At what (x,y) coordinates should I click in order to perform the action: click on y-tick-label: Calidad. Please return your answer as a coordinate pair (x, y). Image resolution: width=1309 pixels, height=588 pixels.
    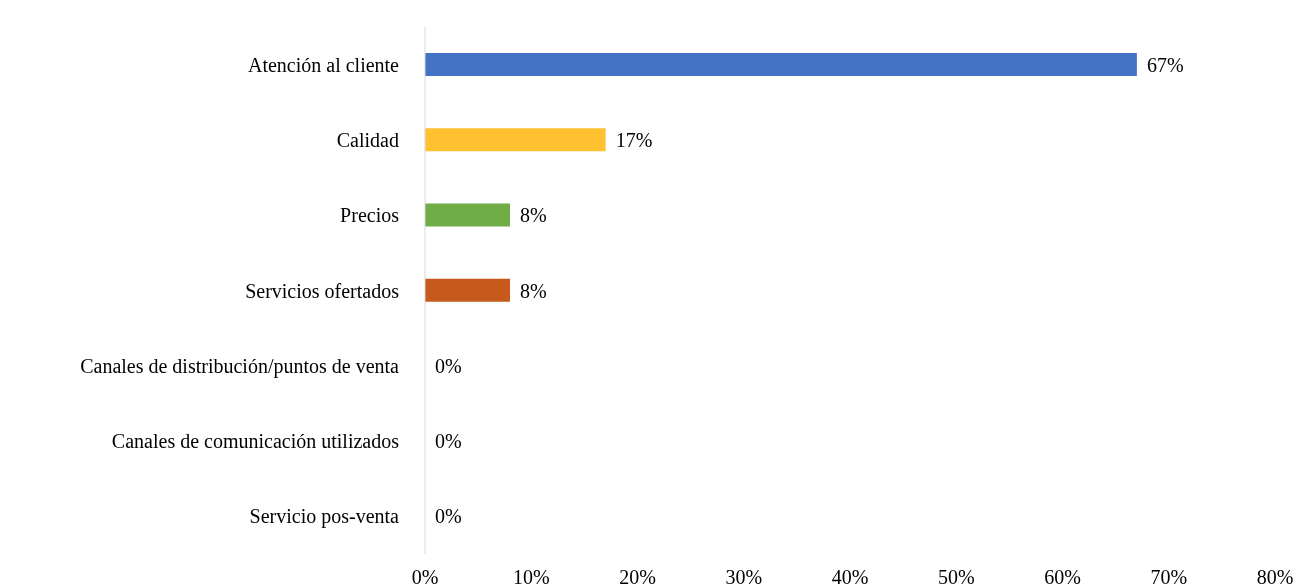
    Looking at the image, I should click on (367, 140).